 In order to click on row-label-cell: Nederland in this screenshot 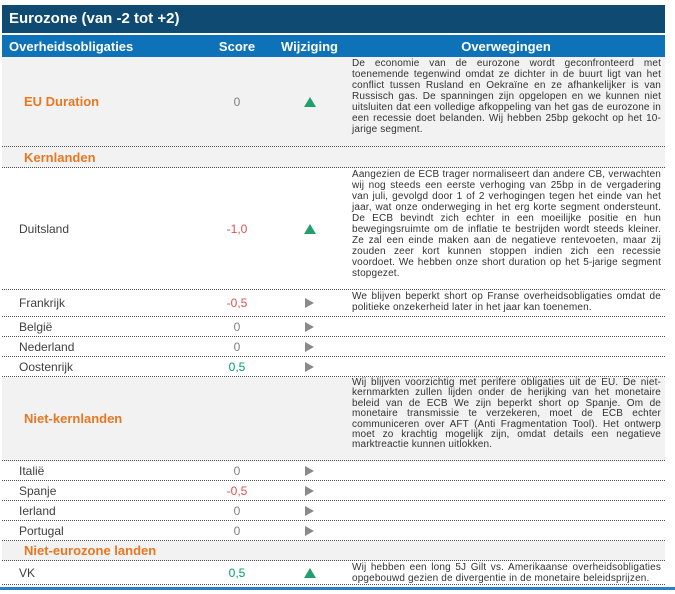, I will do `click(102, 346)`.